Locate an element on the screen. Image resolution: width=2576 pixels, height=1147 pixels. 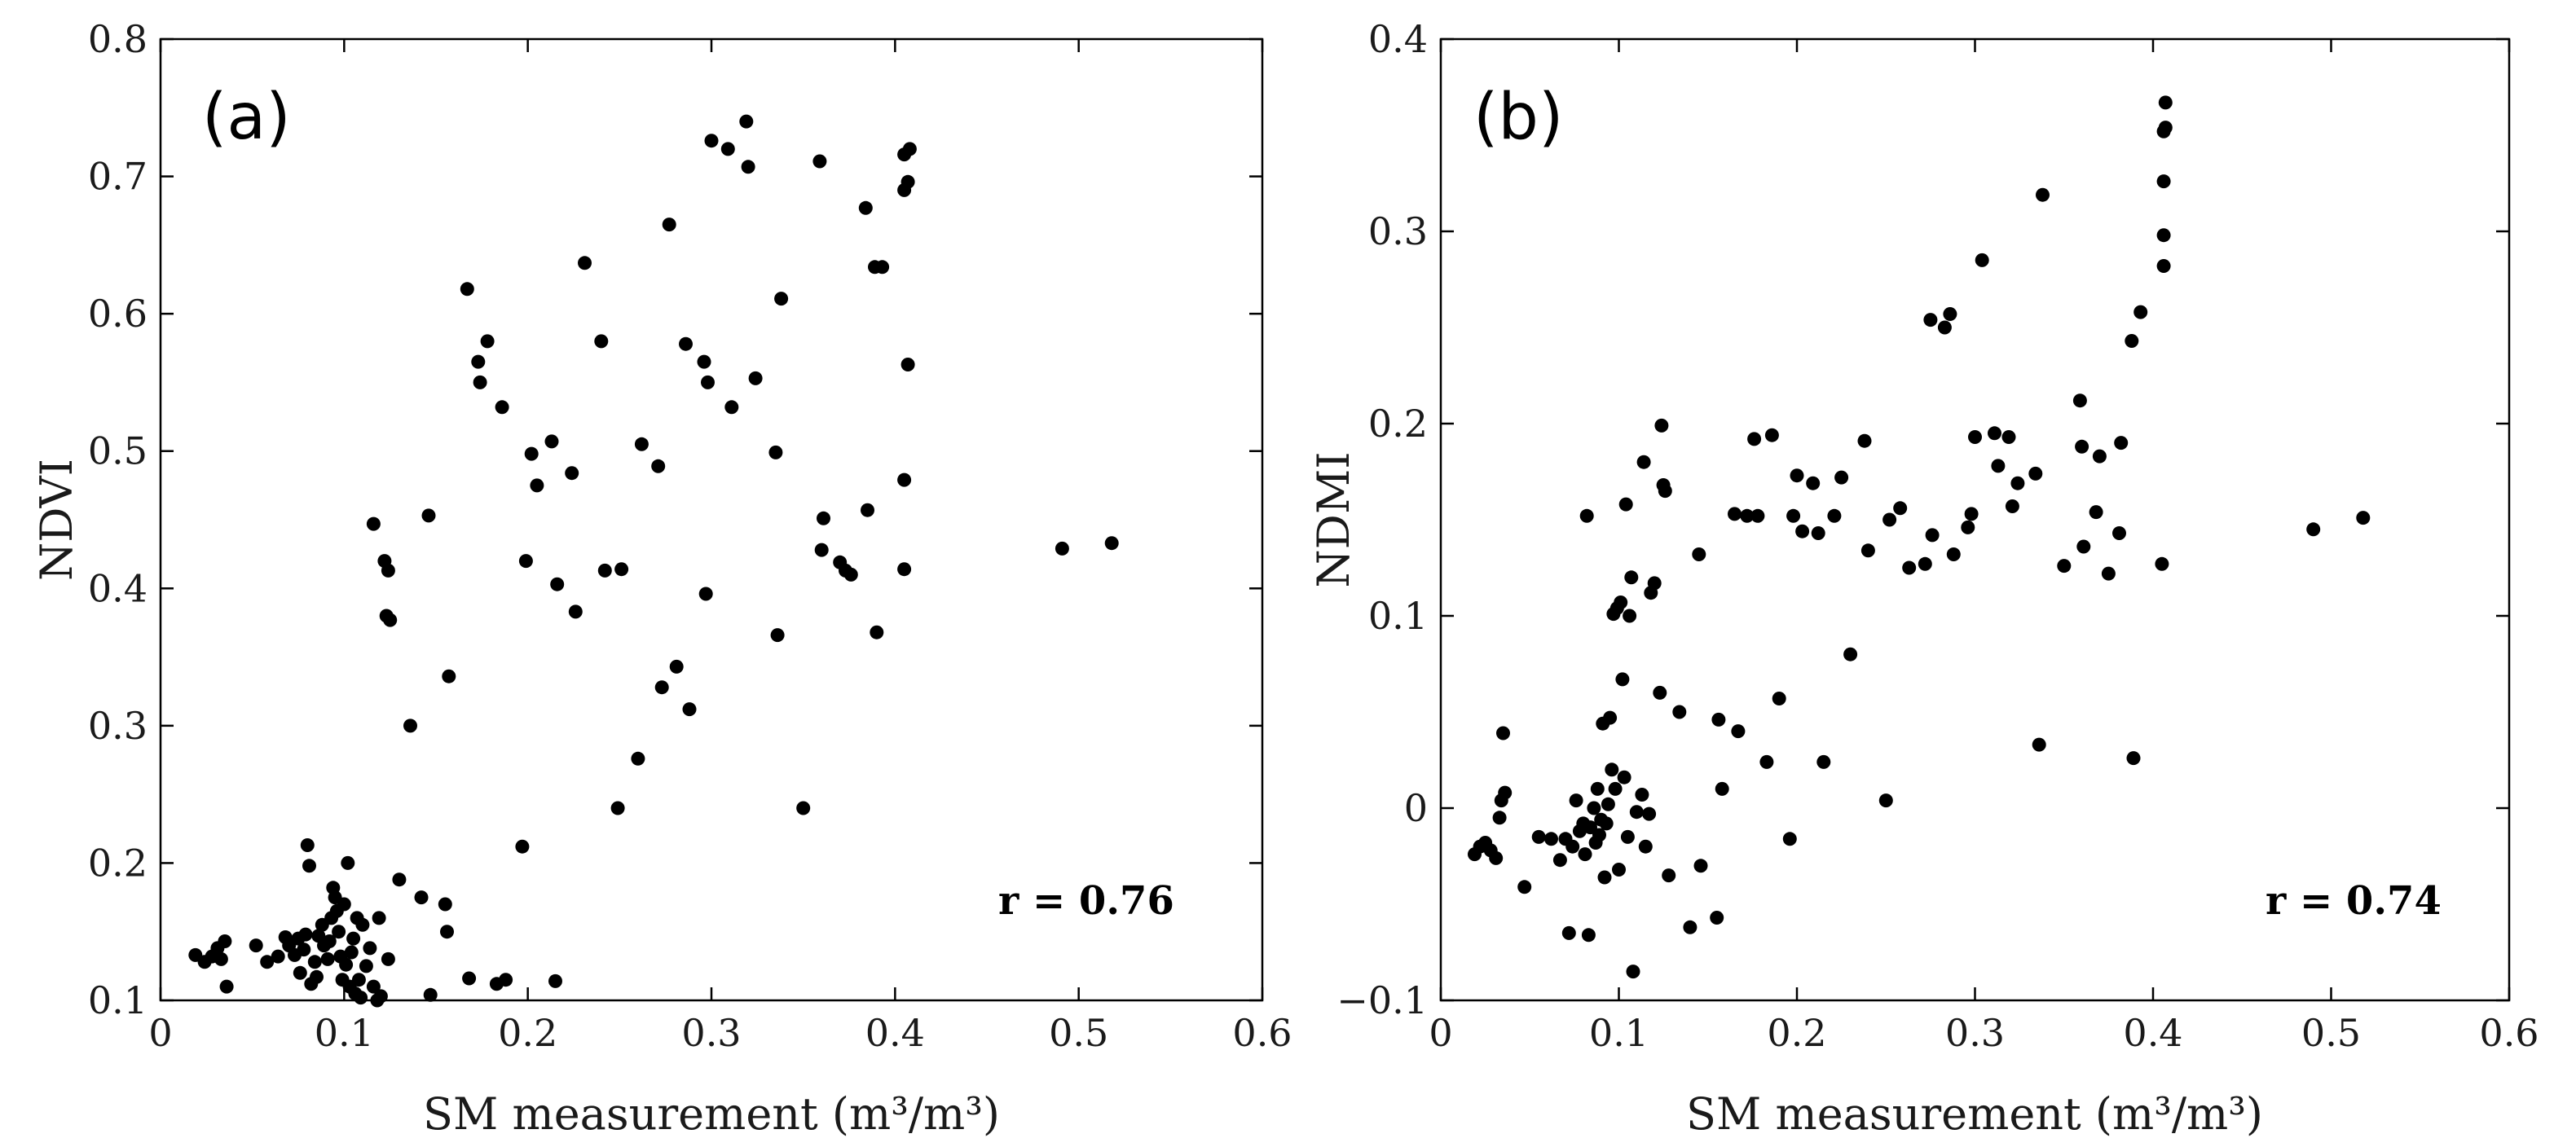
panel-label: (a) is located at coordinates (247, 117).